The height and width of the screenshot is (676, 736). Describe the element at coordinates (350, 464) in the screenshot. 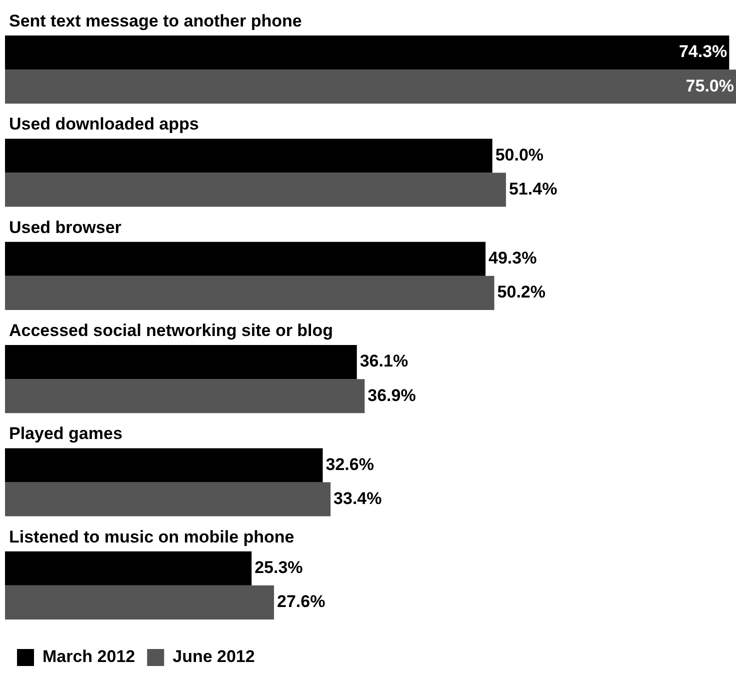

I see `data-label: 32.6%` at that location.